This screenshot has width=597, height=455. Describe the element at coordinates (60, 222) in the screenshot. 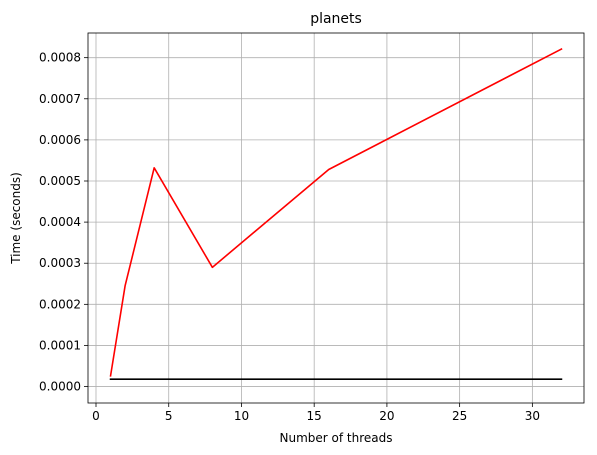

I see `y-tick-label: 0.0004` at that location.